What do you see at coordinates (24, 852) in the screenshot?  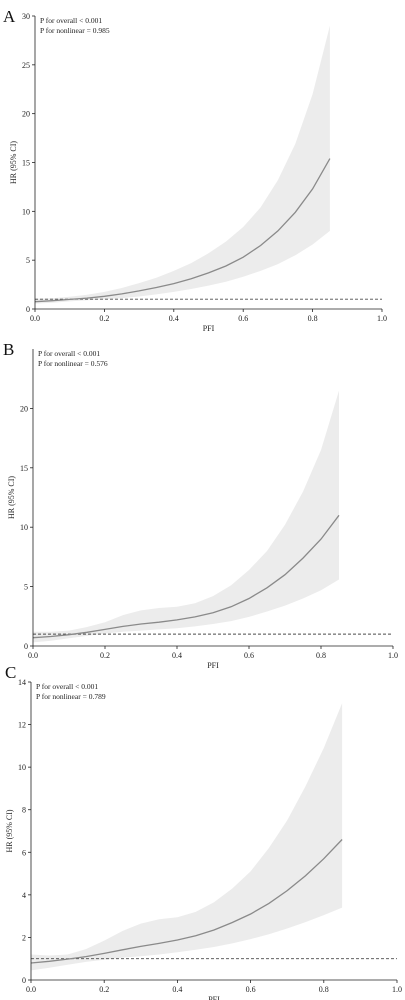 I see `y-tick-label: 6` at bounding box center [24, 852].